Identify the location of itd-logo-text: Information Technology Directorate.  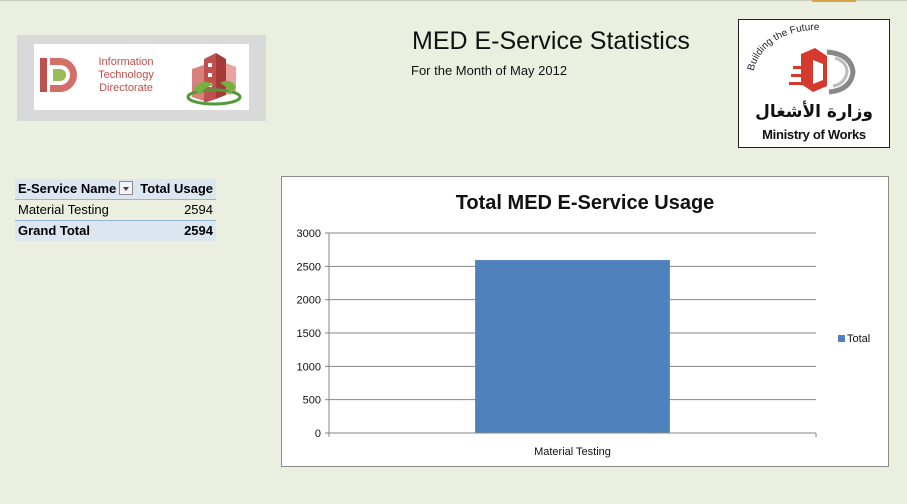
(126, 75).